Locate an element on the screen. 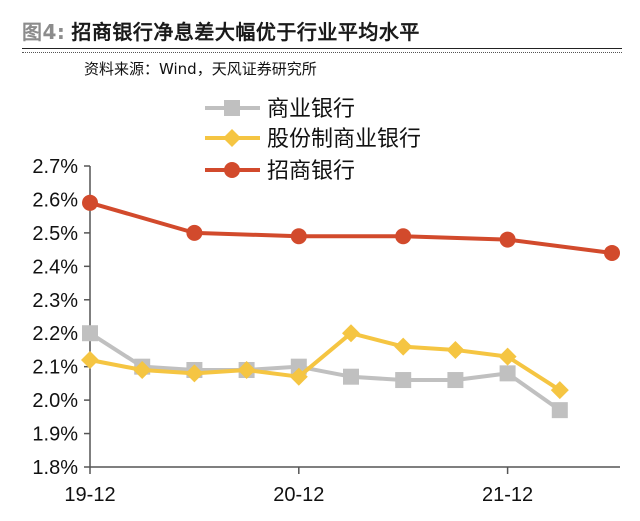 This screenshot has height=521, width=640. figure-title: 图4: 招商银行净息差大幅优于行业平均水平 is located at coordinates (221, 30).